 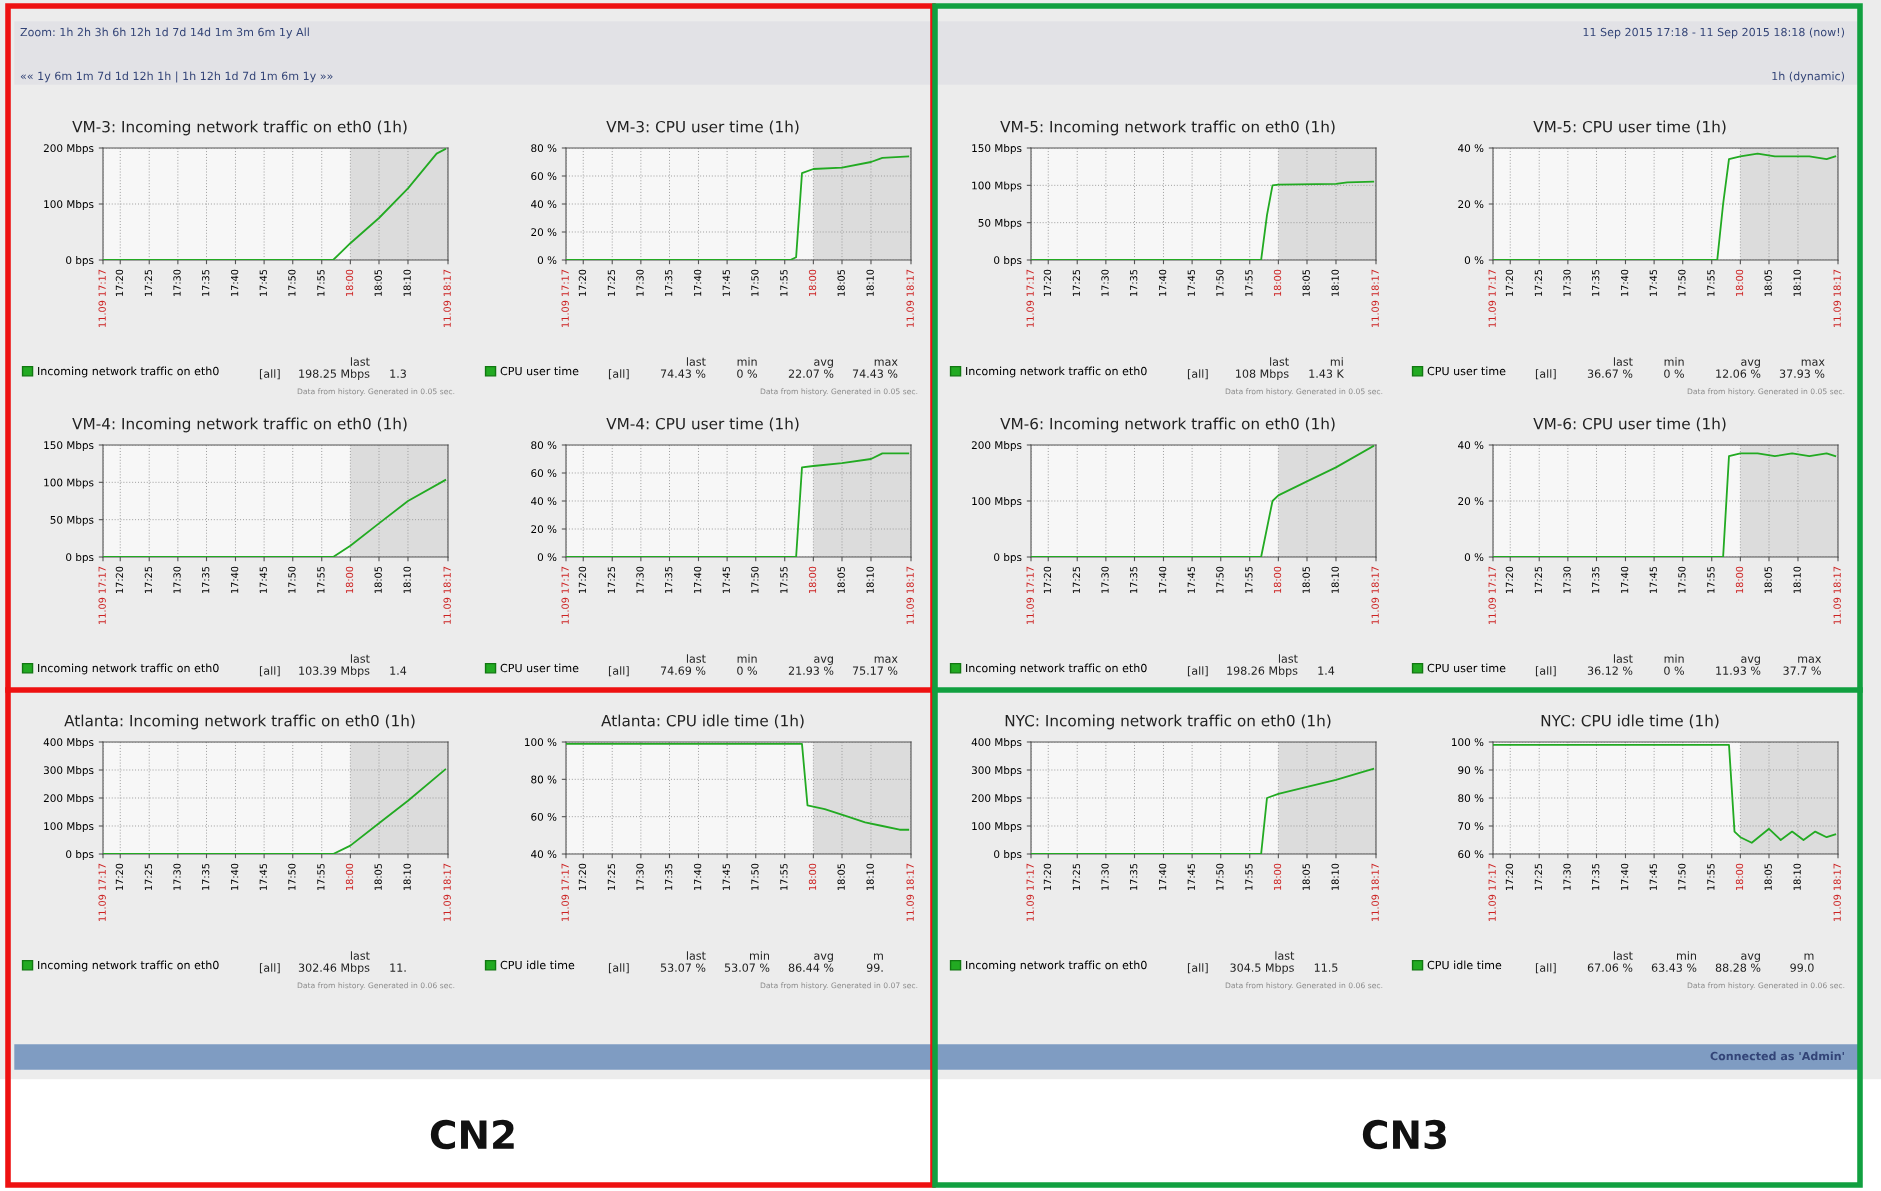 I want to click on text: last 36.67 %, so click(x=1610, y=367).